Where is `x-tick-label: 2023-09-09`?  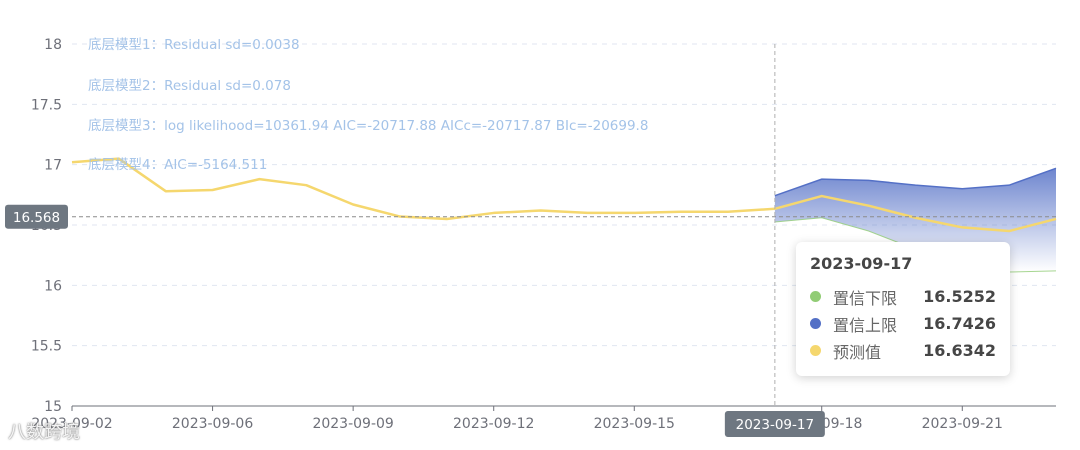 x-tick-label: 2023-09-09 is located at coordinates (352, 424).